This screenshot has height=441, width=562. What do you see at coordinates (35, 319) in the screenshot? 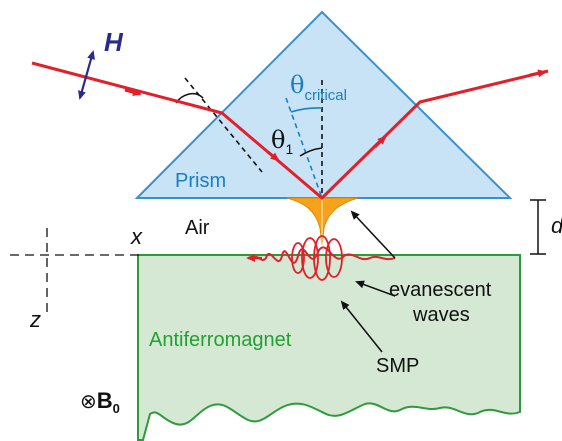
I see `z-axis-label: z` at bounding box center [35, 319].